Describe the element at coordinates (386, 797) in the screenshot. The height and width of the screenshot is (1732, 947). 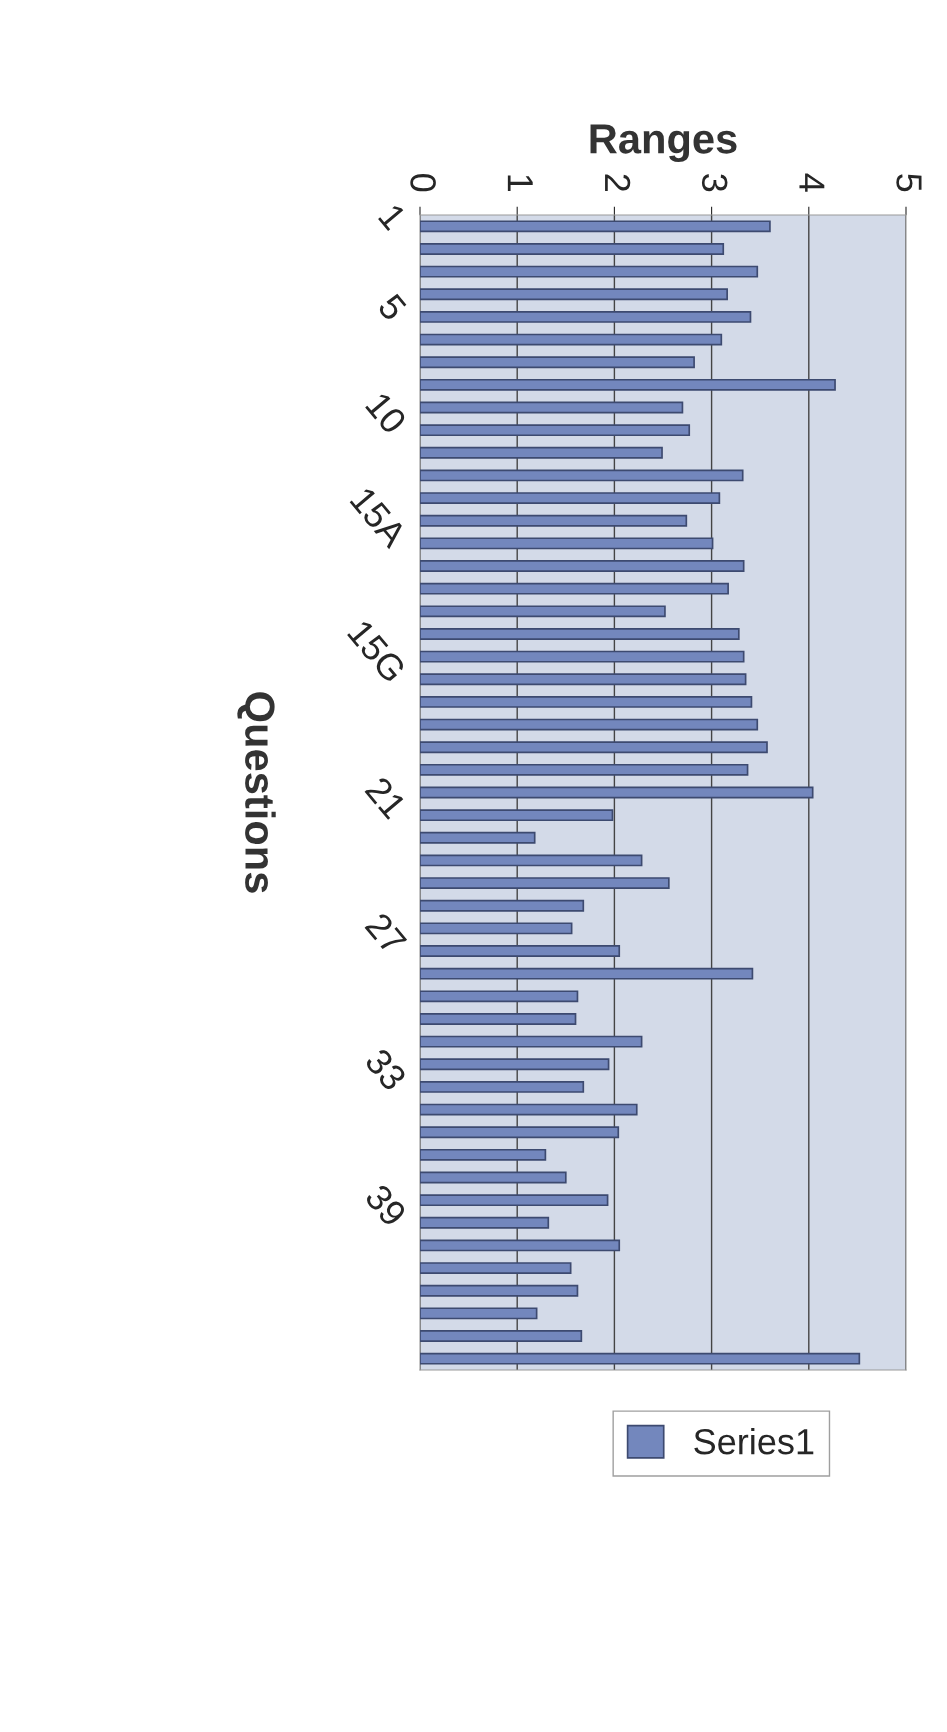
I see `y-tick-label: 21` at that location.